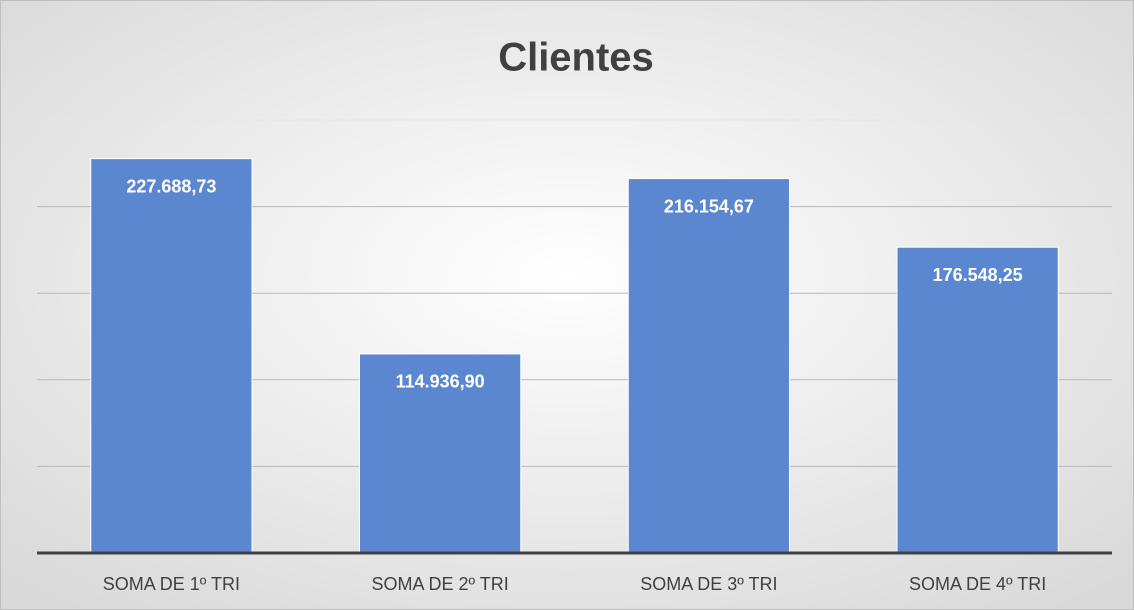  Describe the element at coordinates (978, 275) in the screenshot. I see `data-label: 176.548,25` at that location.